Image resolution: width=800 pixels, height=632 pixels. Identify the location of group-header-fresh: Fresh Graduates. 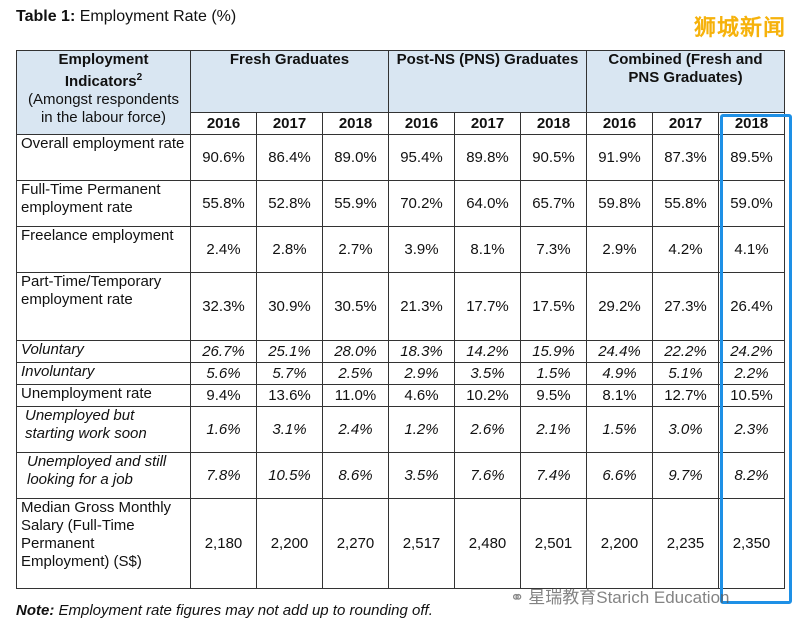
(289, 81).